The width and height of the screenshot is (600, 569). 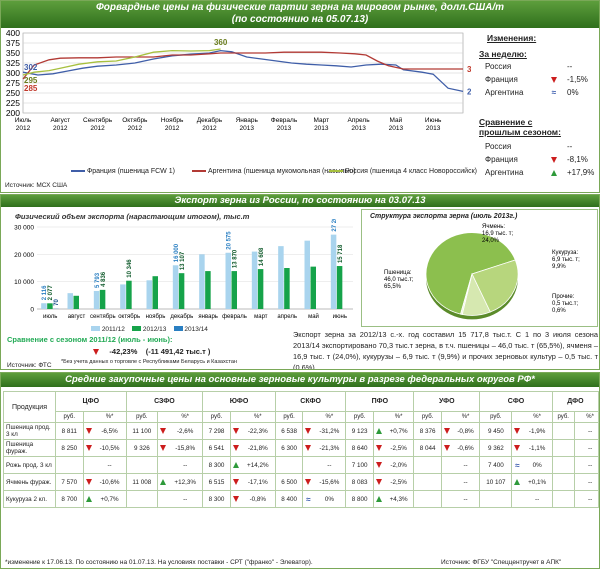 What do you see at coordinates (216, 465) in the screenshot?
I see `price-value: 8 300` at bounding box center [216, 465].